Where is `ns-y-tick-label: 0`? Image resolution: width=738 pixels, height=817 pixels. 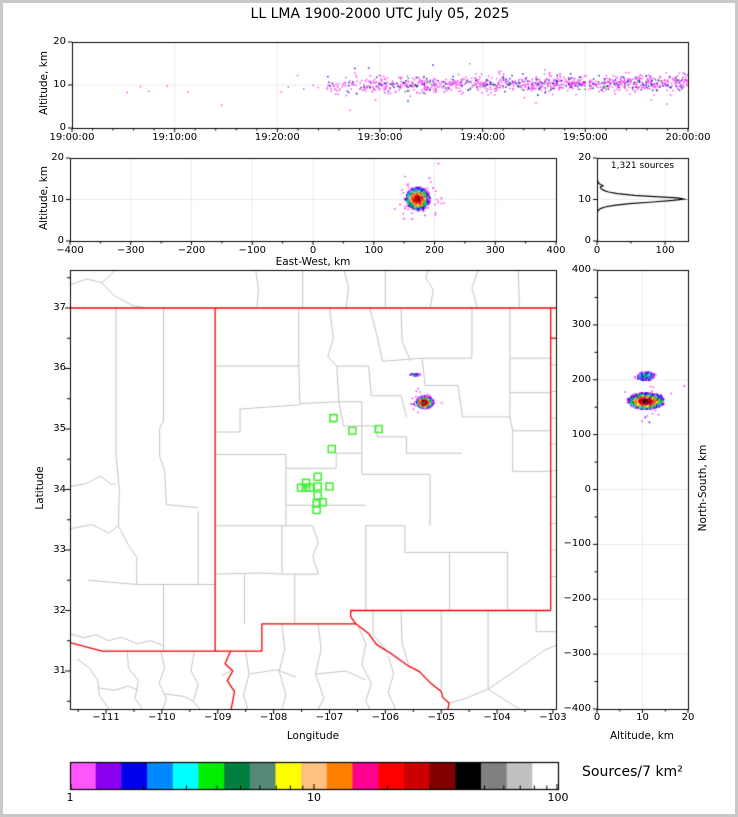
ns-y-tick-label: 0 is located at coordinates (587, 489).